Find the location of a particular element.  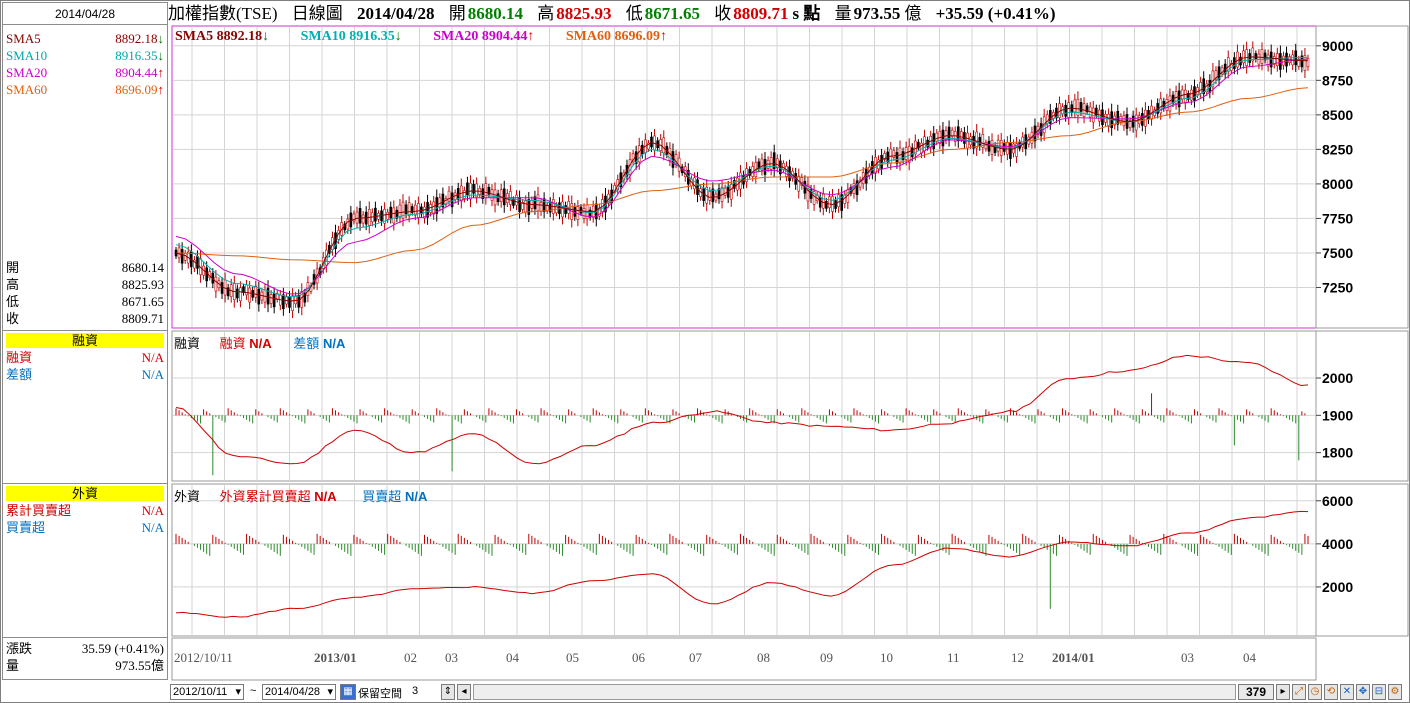

scroll-left-button: ◂ is located at coordinates (464, 692).